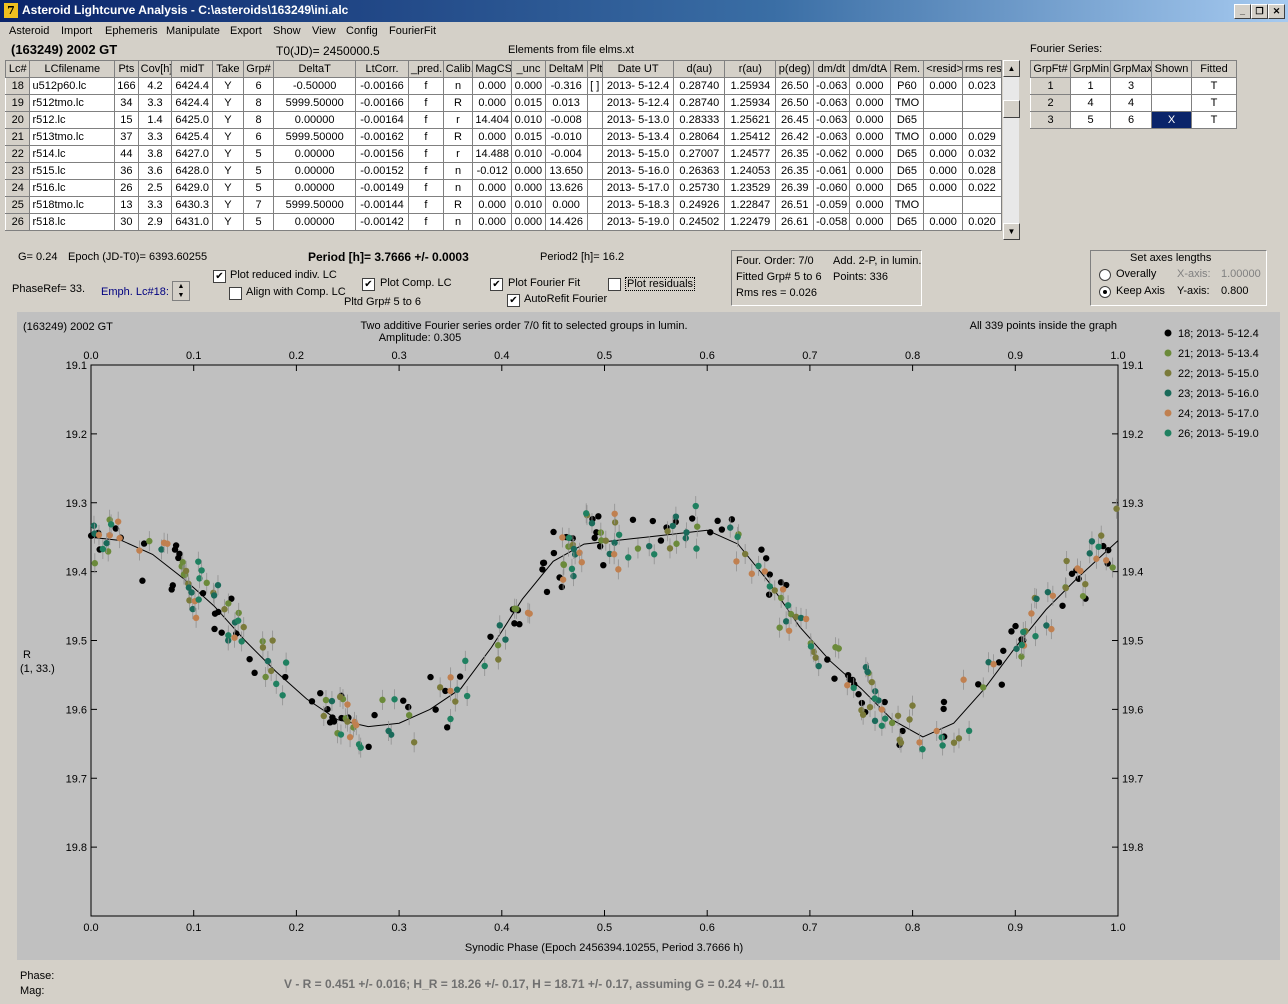 Image resolution: width=1288 pixels, height=1004 pixels. I want to click on table-cell: 26.45, so click(795, 120).